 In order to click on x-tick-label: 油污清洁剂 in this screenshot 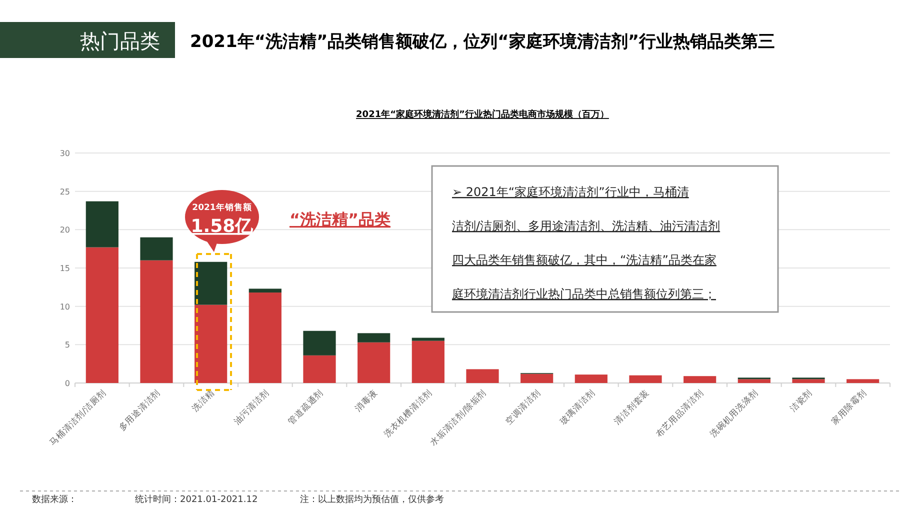, I will do `click(252, 407)`.